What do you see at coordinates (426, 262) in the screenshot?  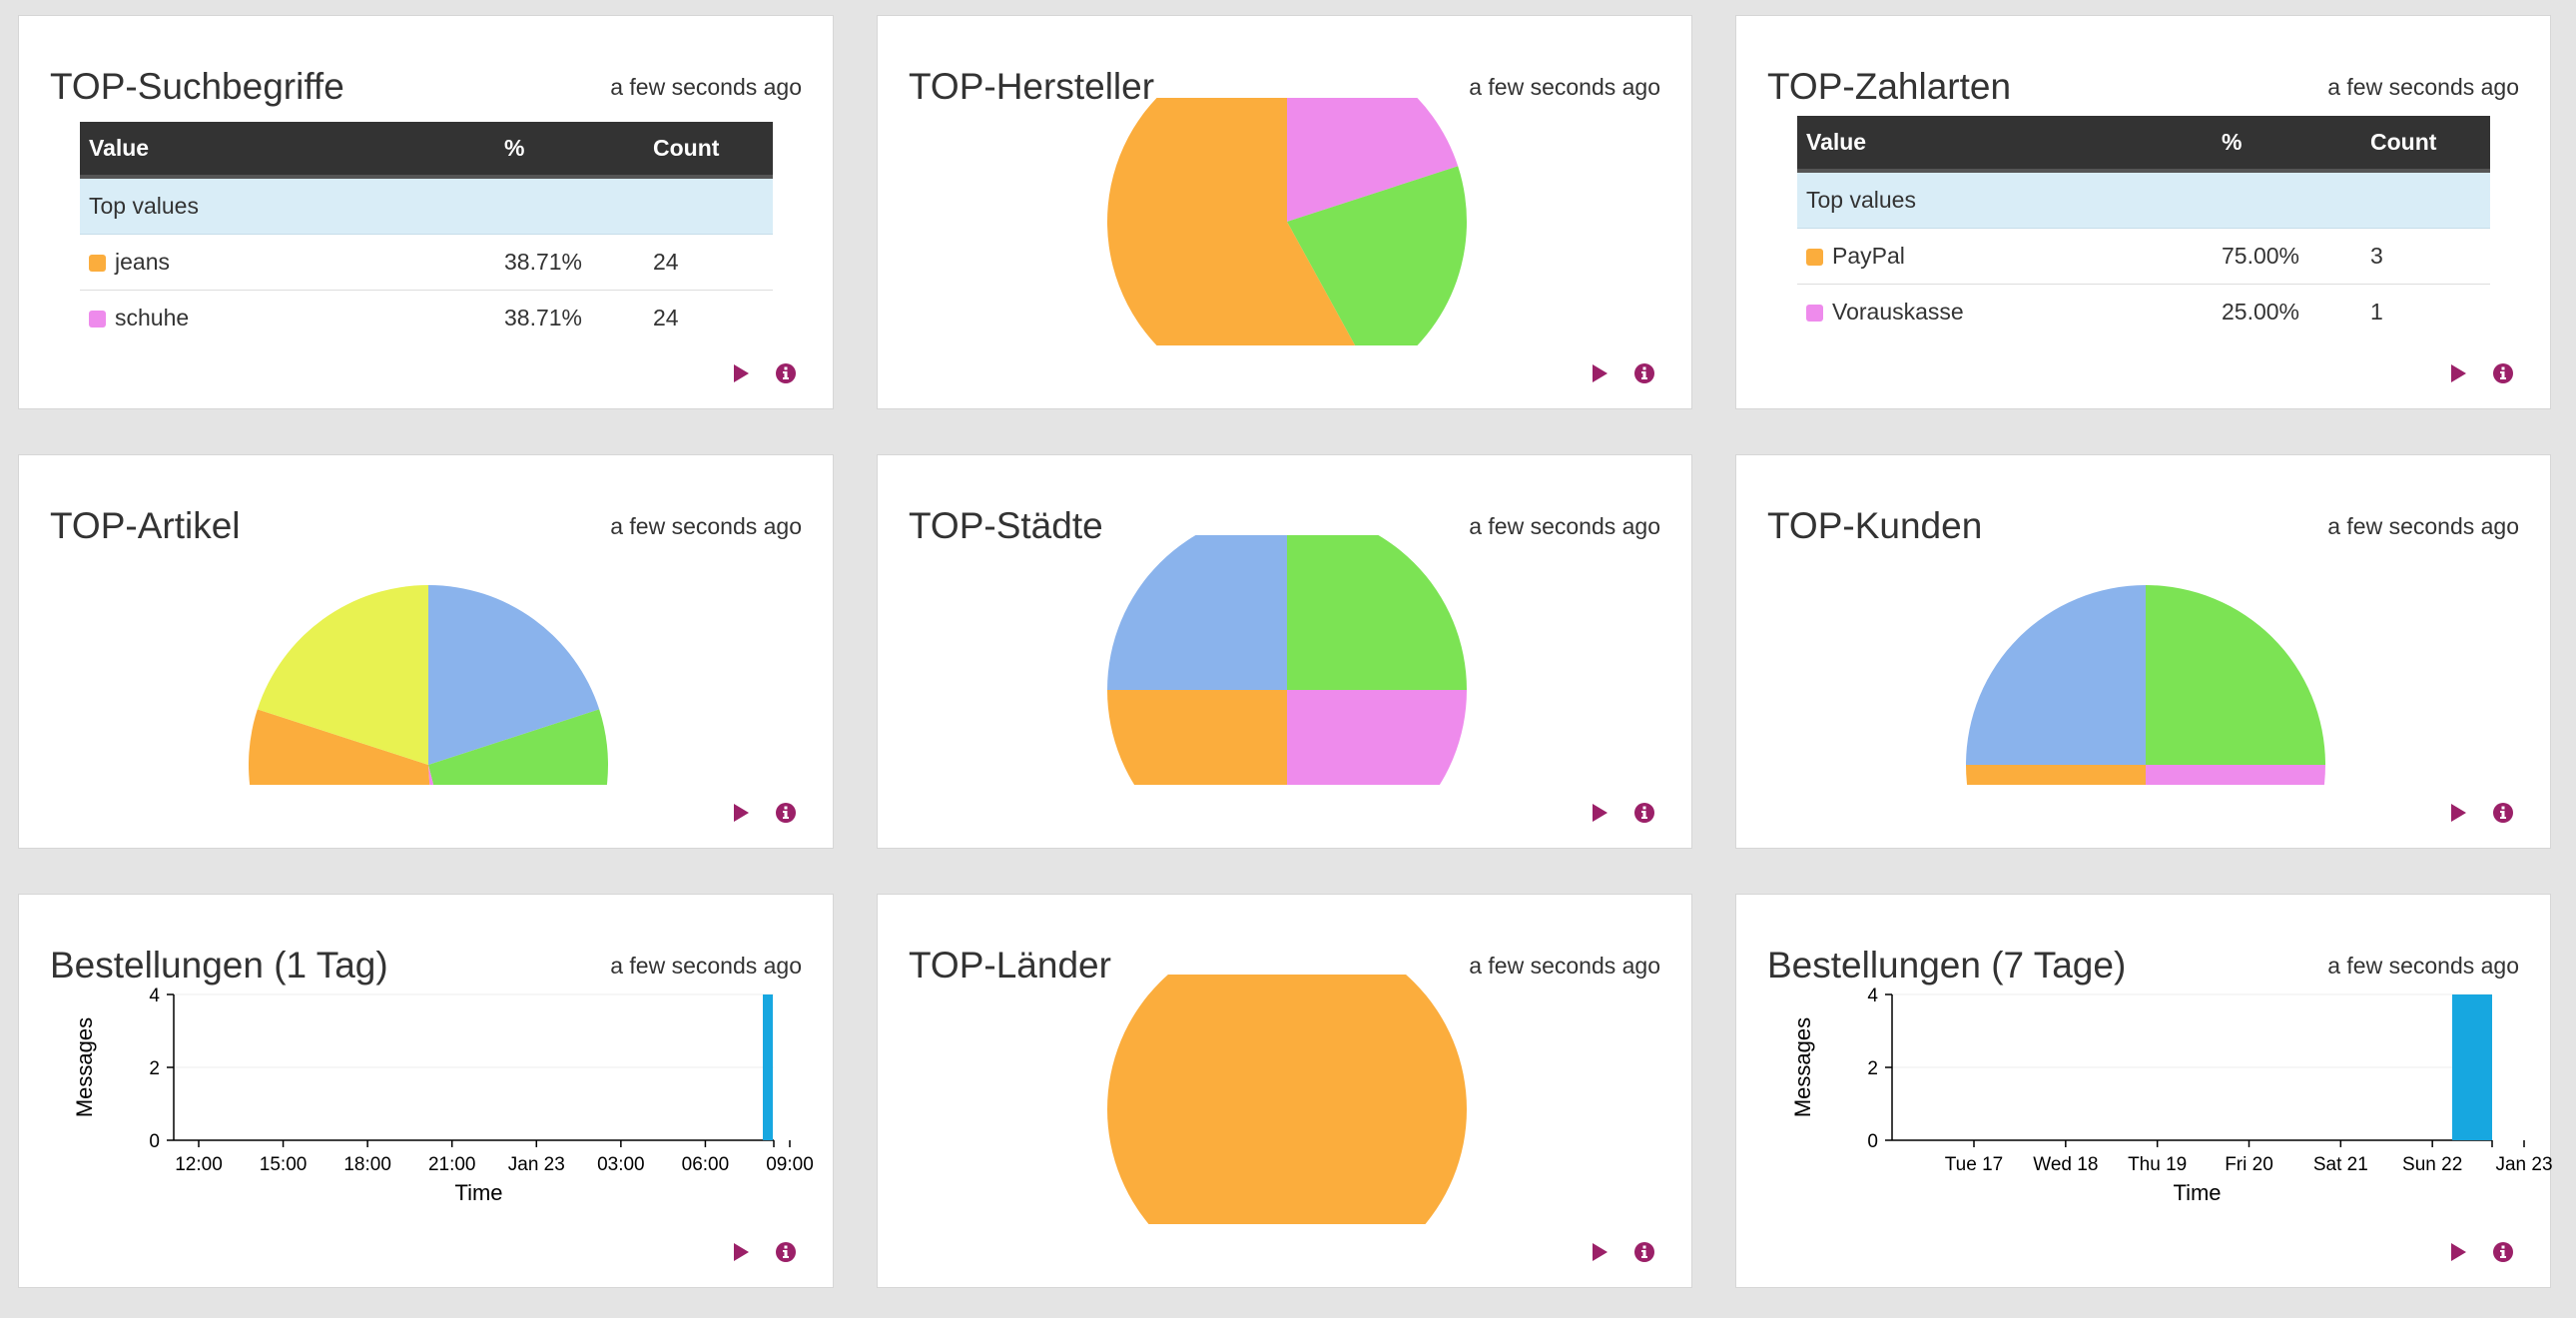 I see `table-row: jeans 38.71% 24` at bounding box center [426, 262].